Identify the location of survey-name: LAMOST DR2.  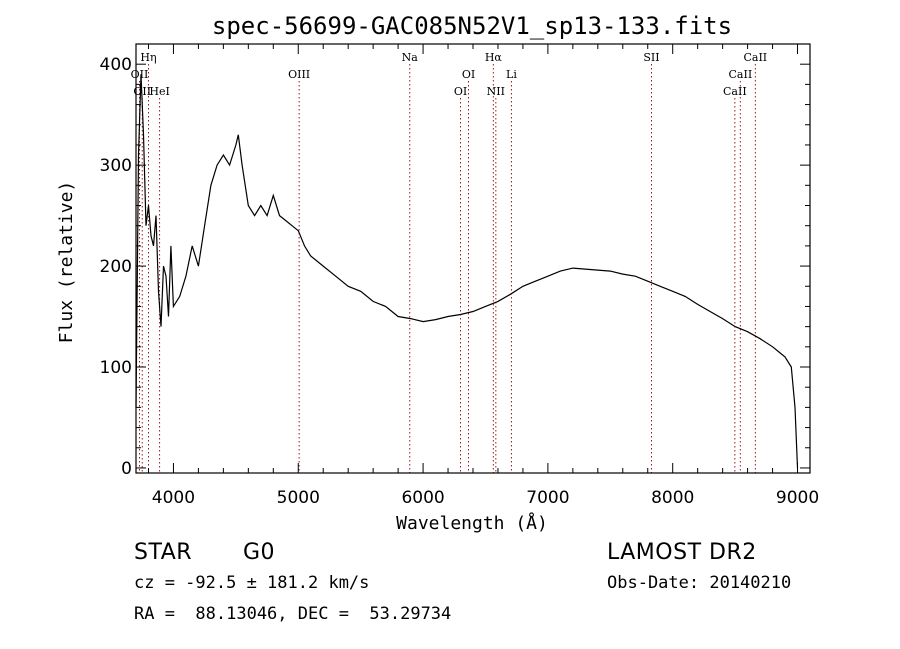
(682, 552).